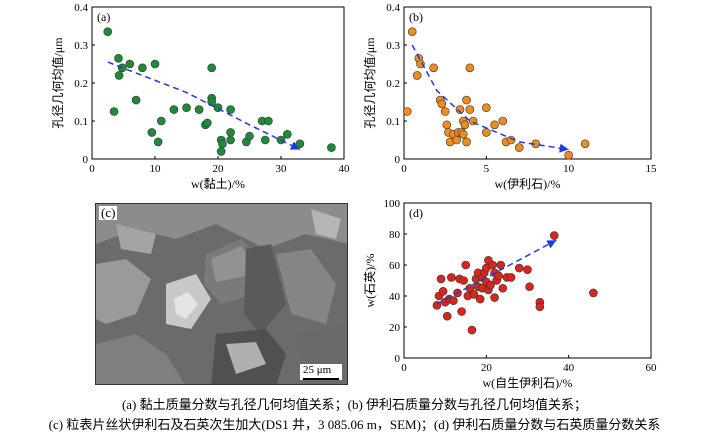 The width and height of the screenshot is (709, 438). What do you see at coordinates (528, 383) in the screenshot?
I see `x-axis-label: w(自生伊利石)/%` at bounding box center [528, 383].